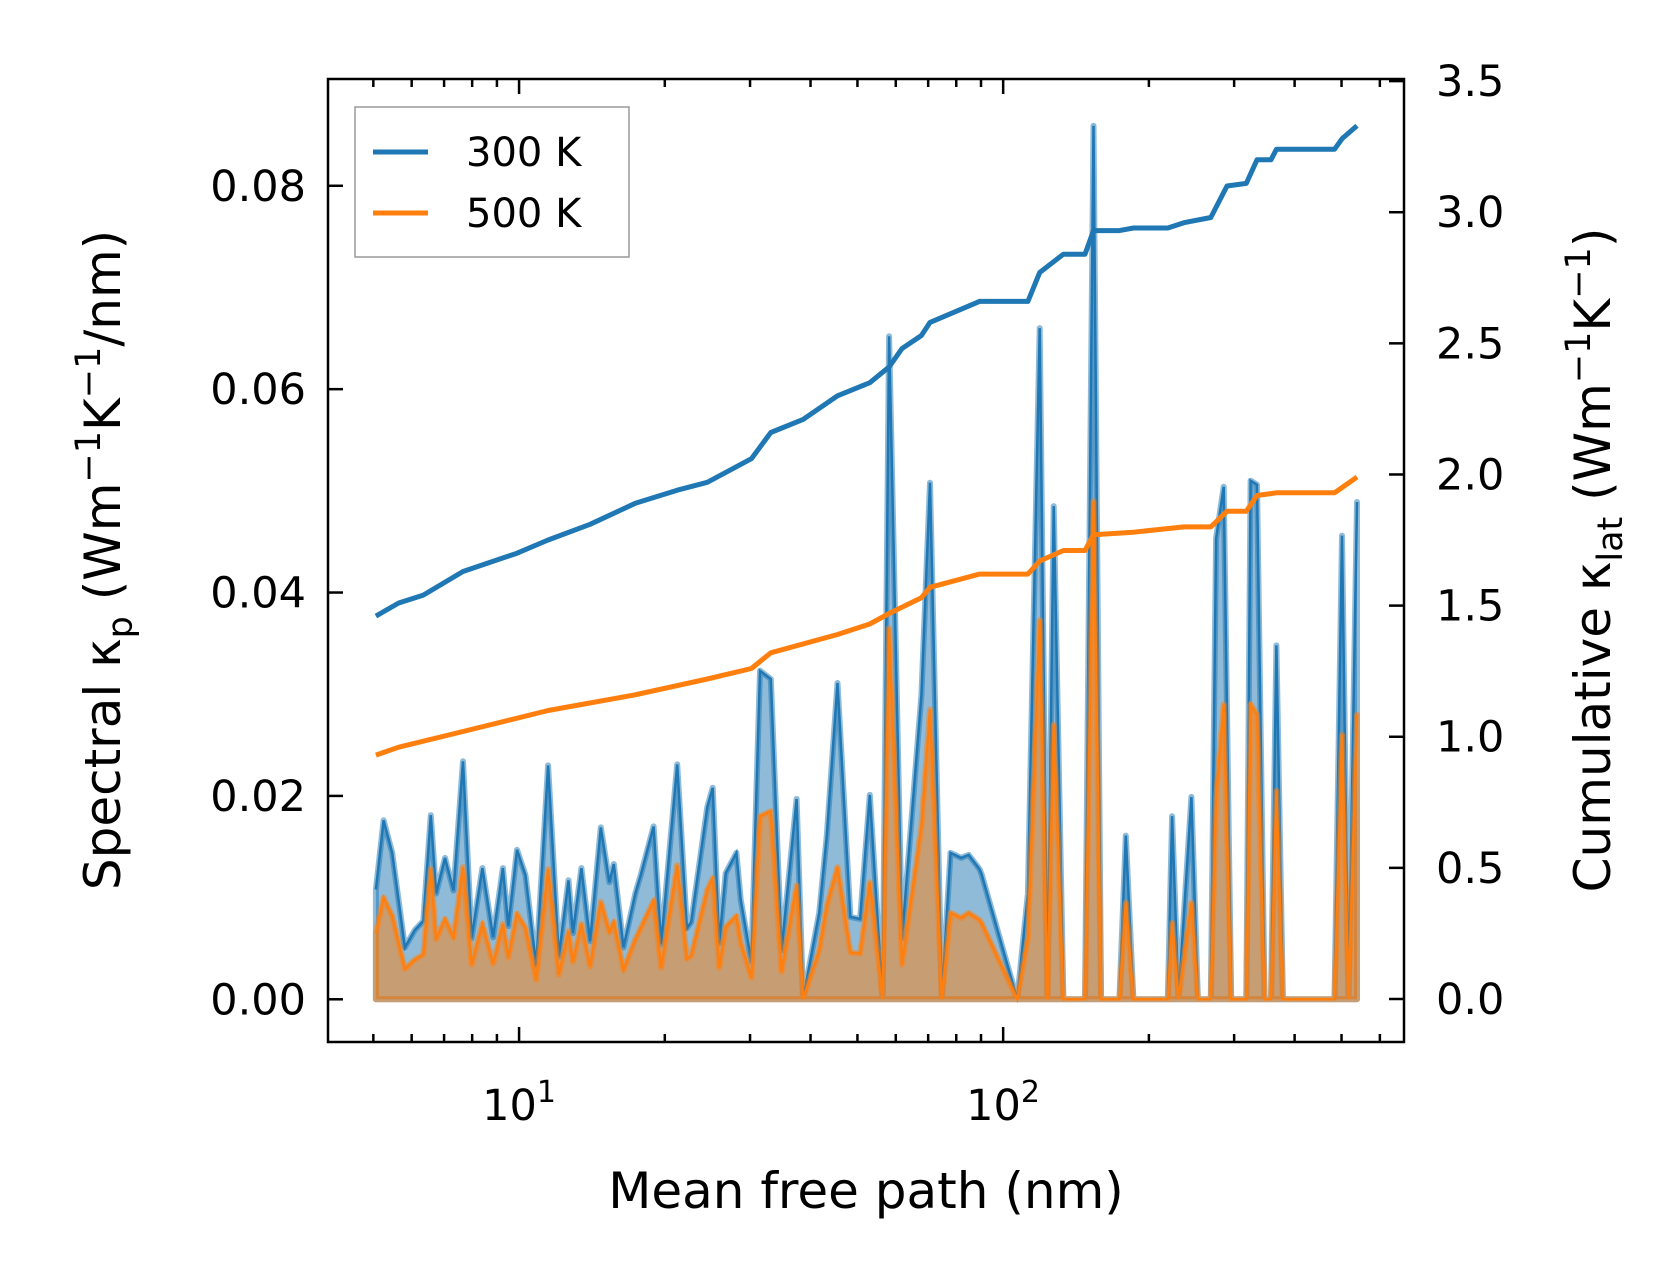  I want to click on legend-box, so click(492, 182).